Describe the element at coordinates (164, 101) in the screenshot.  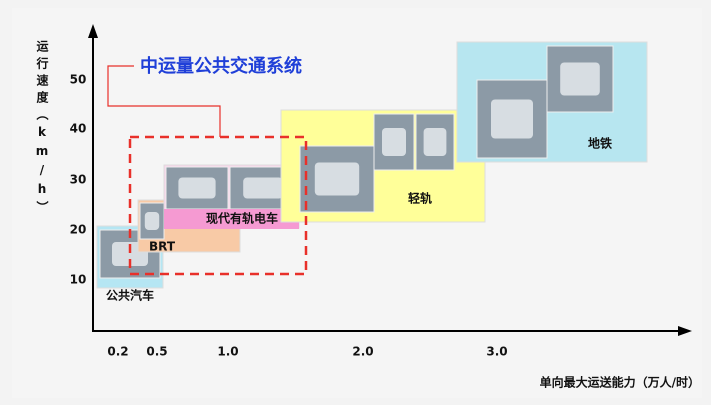
I see `callout-line` at that location.